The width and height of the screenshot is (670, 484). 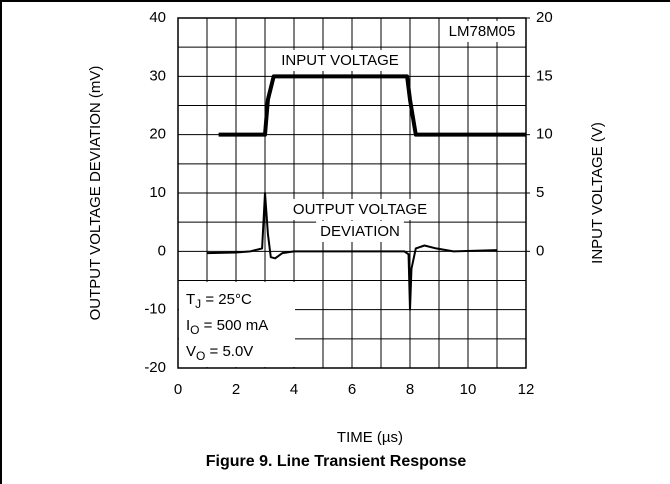 I want to click on annotation: LM78M05, so click(x=482, y=31).